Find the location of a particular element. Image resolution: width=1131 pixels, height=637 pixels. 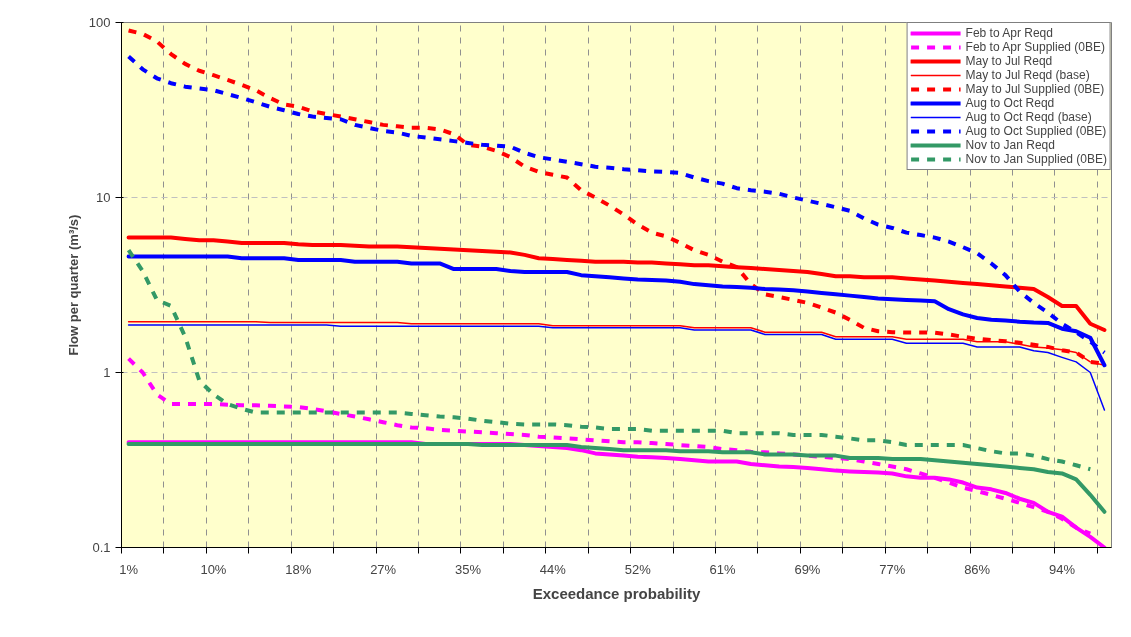

legend-label: Feb to Apr Supplied (0BE) is located at coordinates (1035, 47).